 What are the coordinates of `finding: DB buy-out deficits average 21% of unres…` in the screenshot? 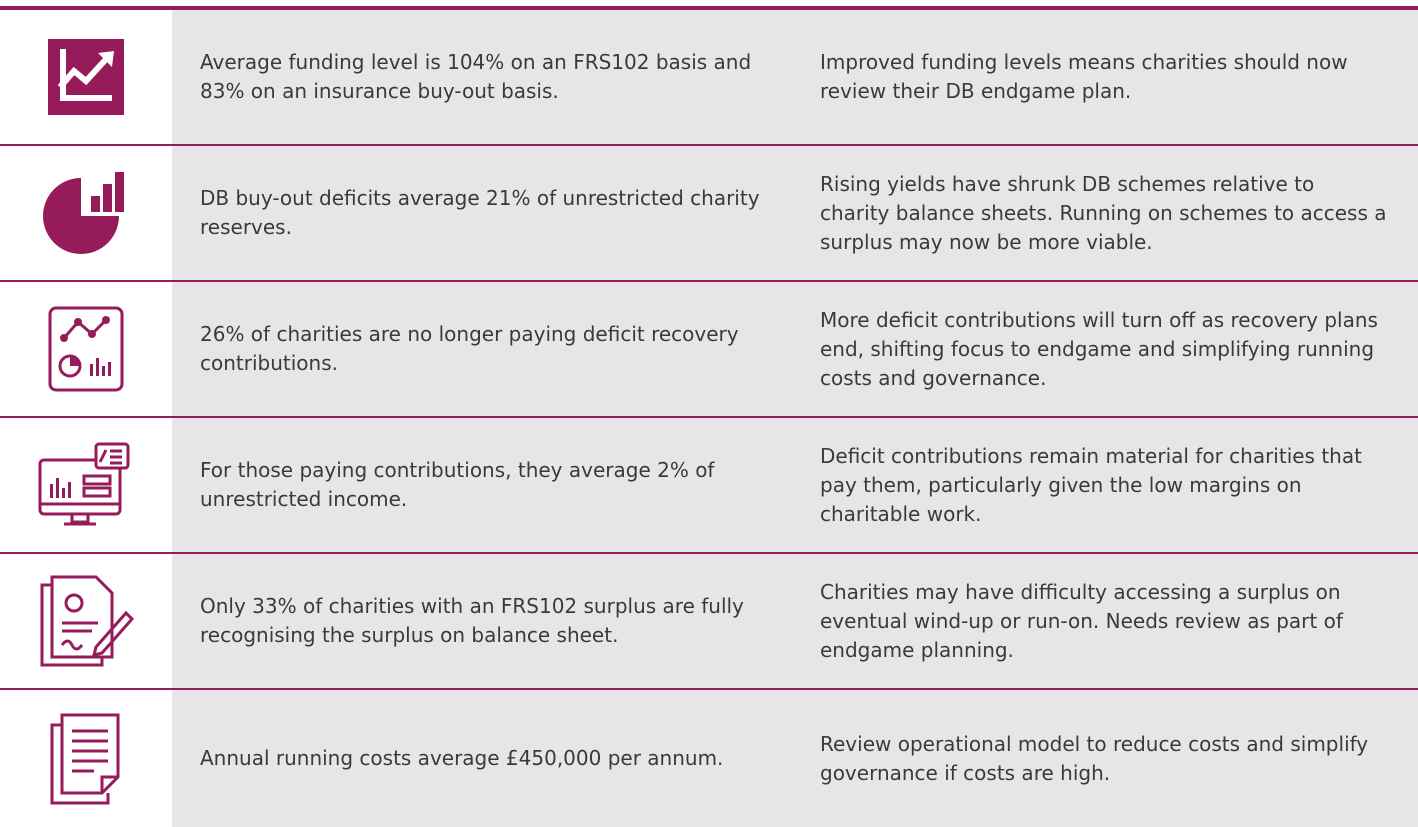 It's located at (480, 212).